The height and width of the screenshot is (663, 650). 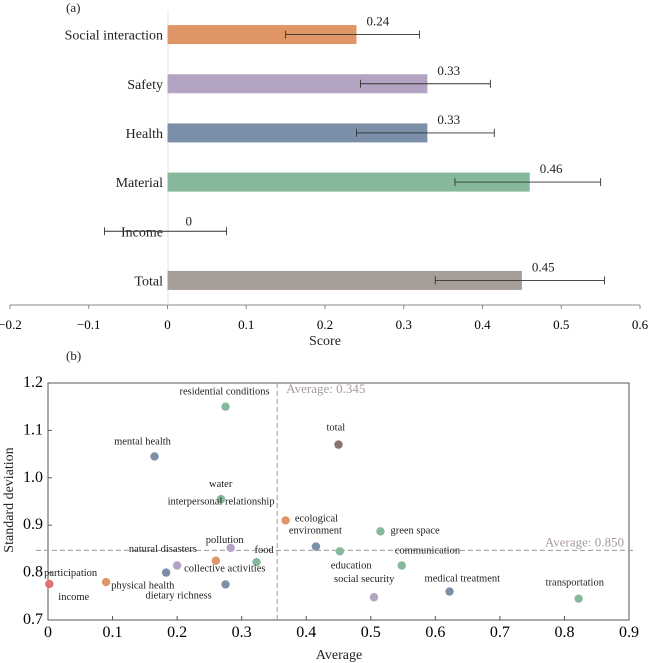 What do you see at coordinates (33, 429) in the screenshot?
I see `scatter-y-tick-label: 1.1` at bounding box center [33, 429].